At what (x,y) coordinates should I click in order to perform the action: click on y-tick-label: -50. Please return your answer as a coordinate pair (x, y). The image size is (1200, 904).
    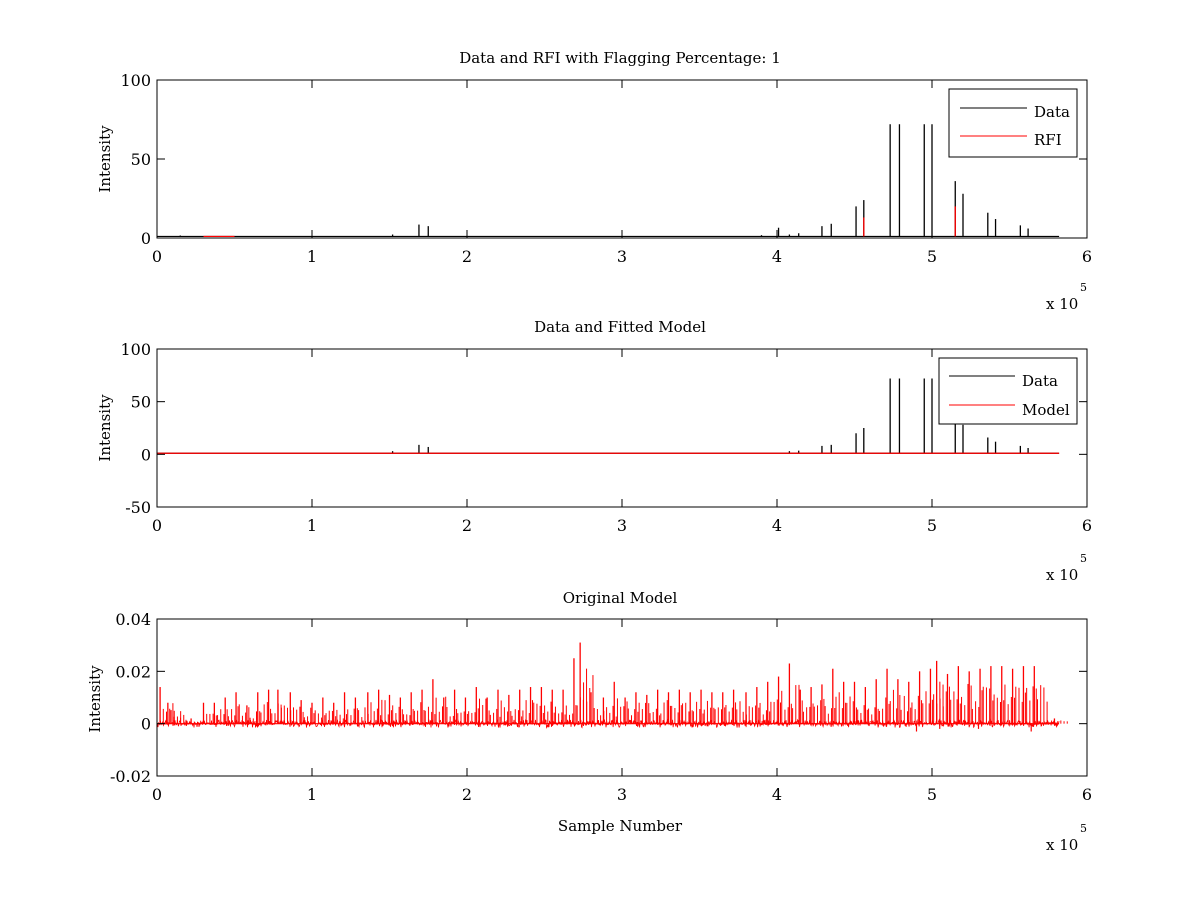
    Looking at the image, I should click on (138, 507).